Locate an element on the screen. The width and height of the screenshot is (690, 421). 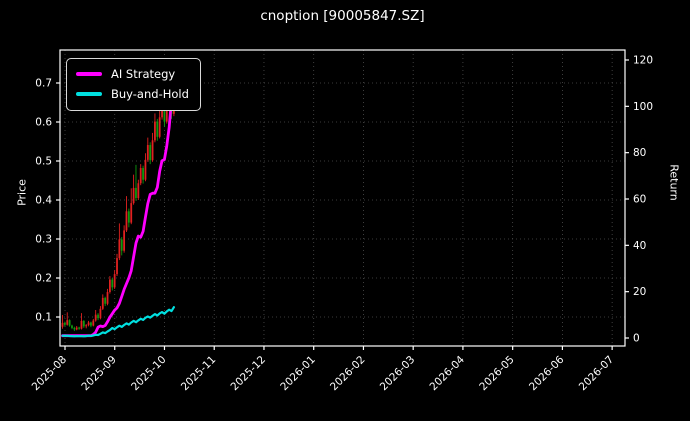
date-tick-label: 2025-10 is located at coordinates (149, 374).